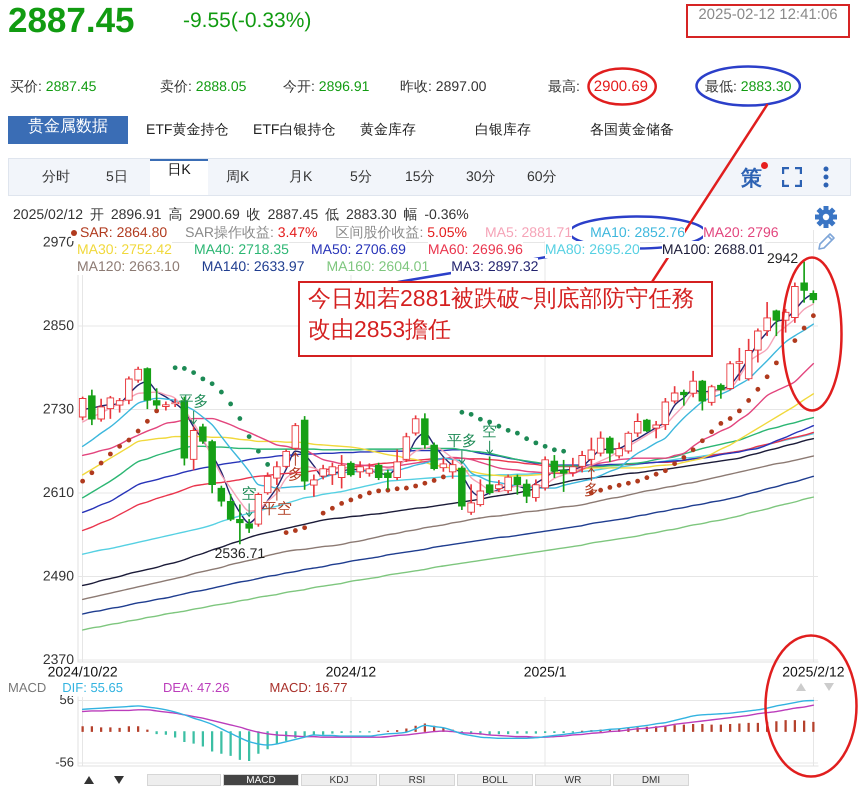 This screenshot has width=859, height=786. I want to click on tab-button: BOLL, so click(495, 780).